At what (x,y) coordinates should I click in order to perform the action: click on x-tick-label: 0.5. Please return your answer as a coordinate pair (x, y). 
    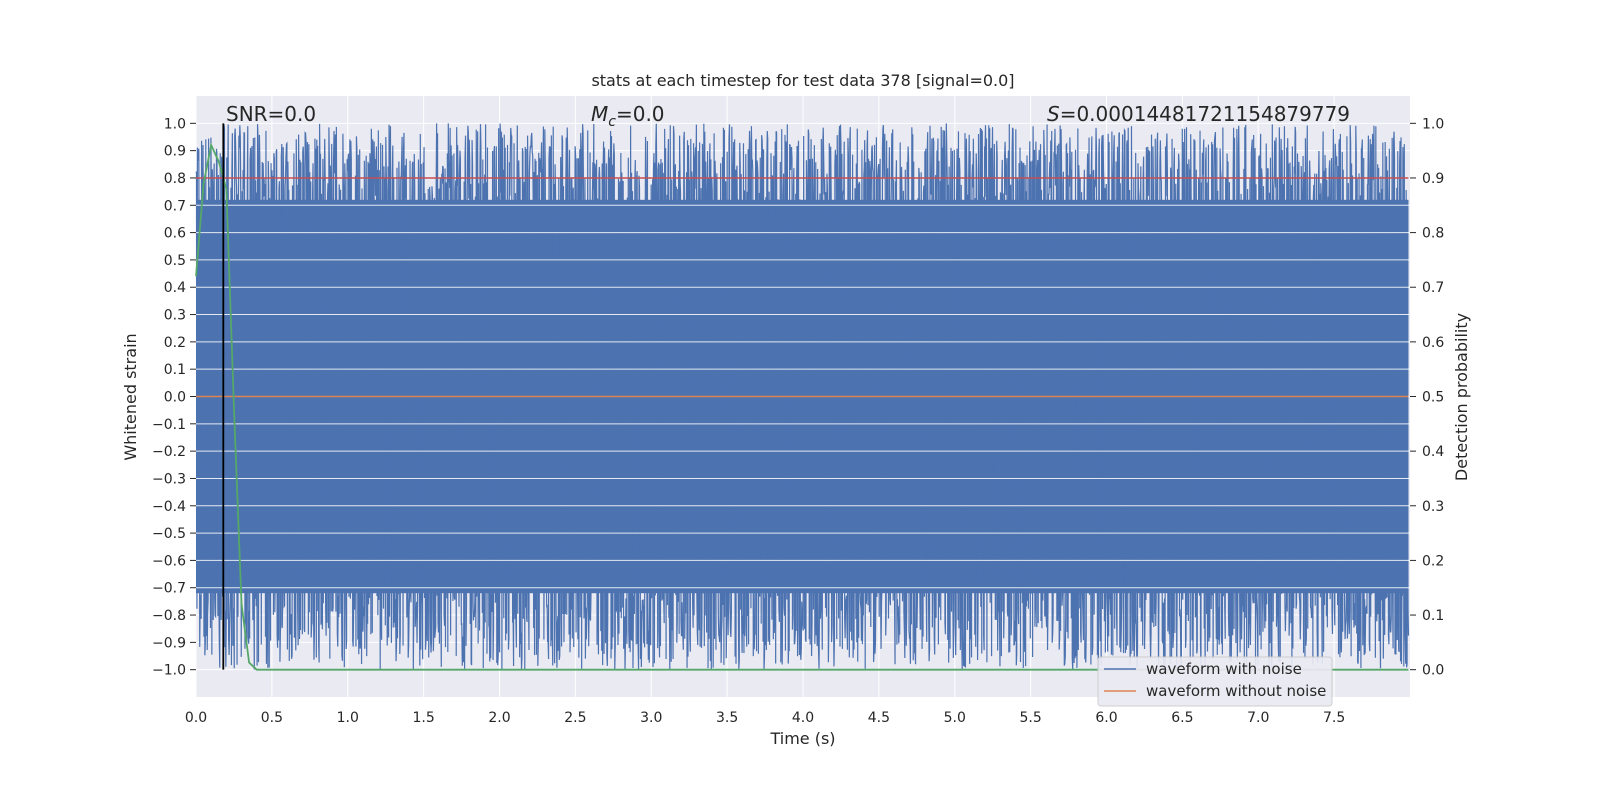
    Looking at the image, I should click on (272, 718).